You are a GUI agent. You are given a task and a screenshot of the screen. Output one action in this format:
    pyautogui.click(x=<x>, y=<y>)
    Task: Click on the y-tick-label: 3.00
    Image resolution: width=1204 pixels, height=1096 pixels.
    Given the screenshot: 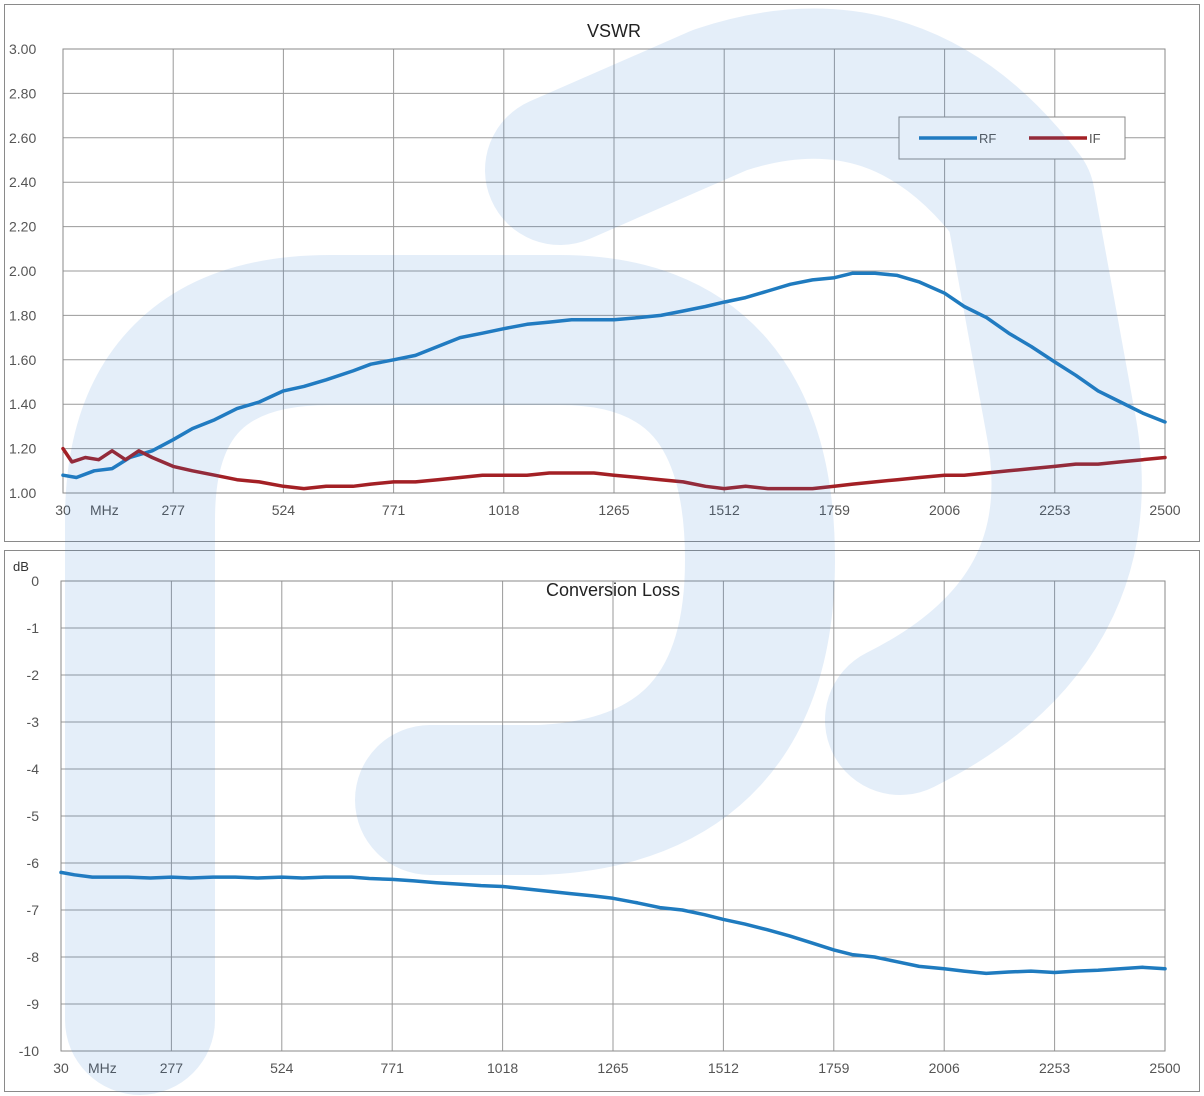 What is the action you would take?
    pyautogui.click(x=22, y=49)
    